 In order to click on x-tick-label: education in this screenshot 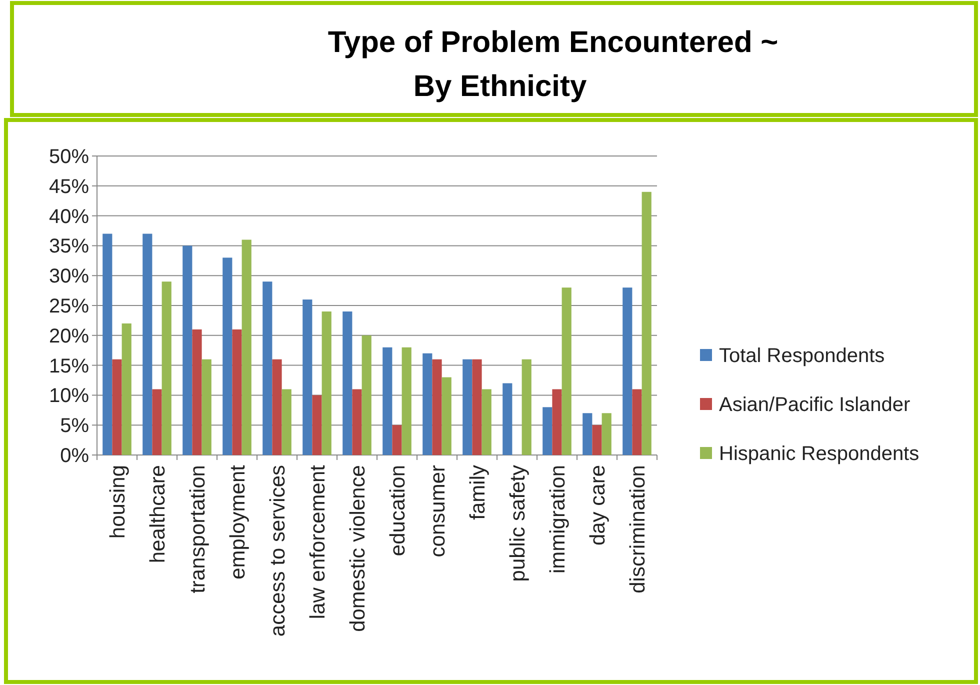, I will do `click(398, 510)`.